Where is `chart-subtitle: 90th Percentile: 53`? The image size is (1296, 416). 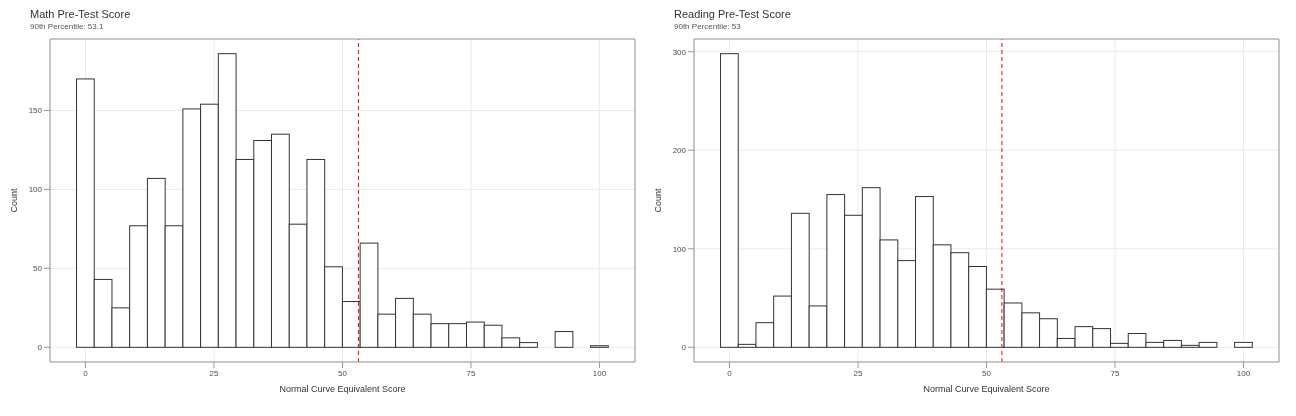 chart-subtitle: 90th Percentile: 53 is located at coordinates (708, 27).